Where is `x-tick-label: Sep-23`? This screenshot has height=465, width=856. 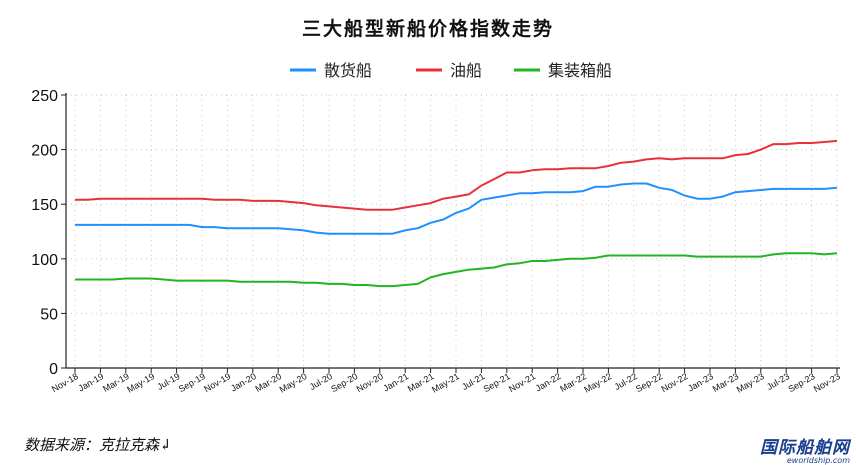 x-tick-label: Sep-23 is located at coordinates (801, 382).